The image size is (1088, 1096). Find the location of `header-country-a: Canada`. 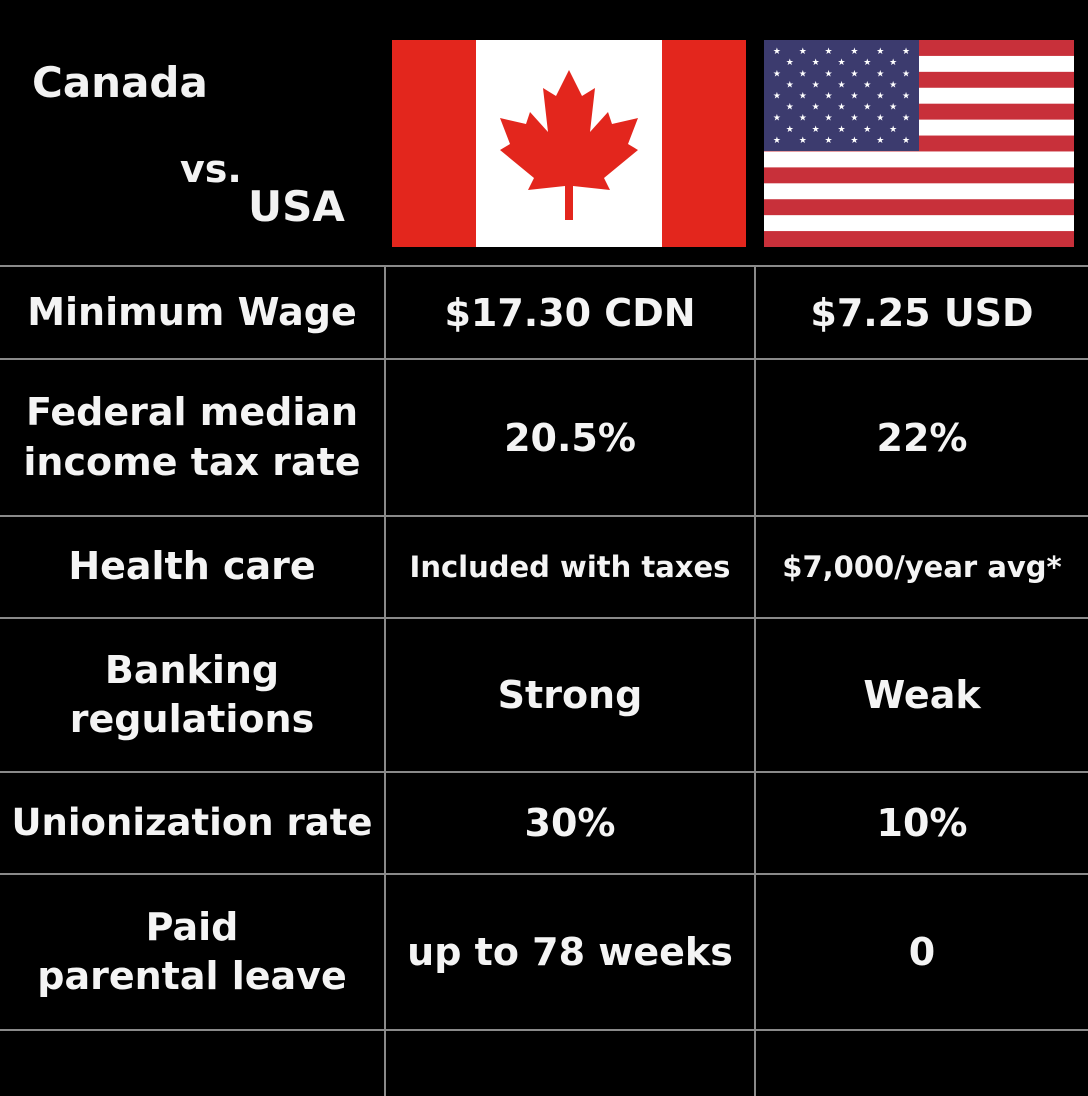

header-country-a: Canada is located at coordinates (120, 82).